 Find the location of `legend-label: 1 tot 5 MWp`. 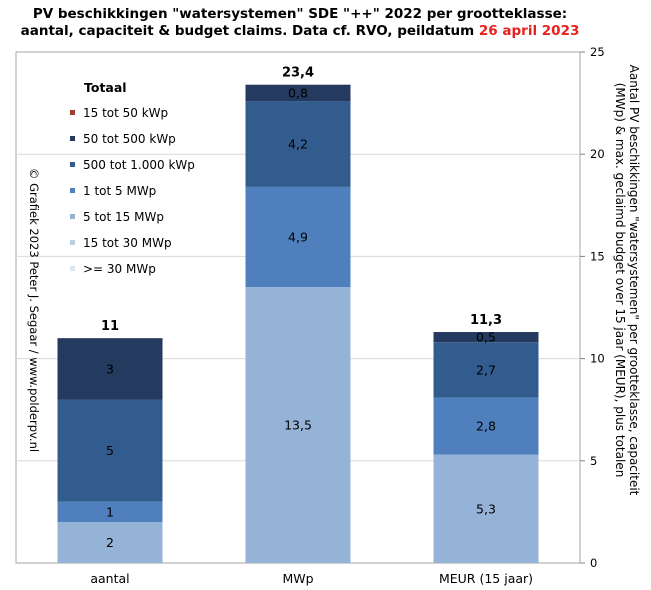

legend-label: 1 tot 5 MWp is located at coordinates (120, 191).